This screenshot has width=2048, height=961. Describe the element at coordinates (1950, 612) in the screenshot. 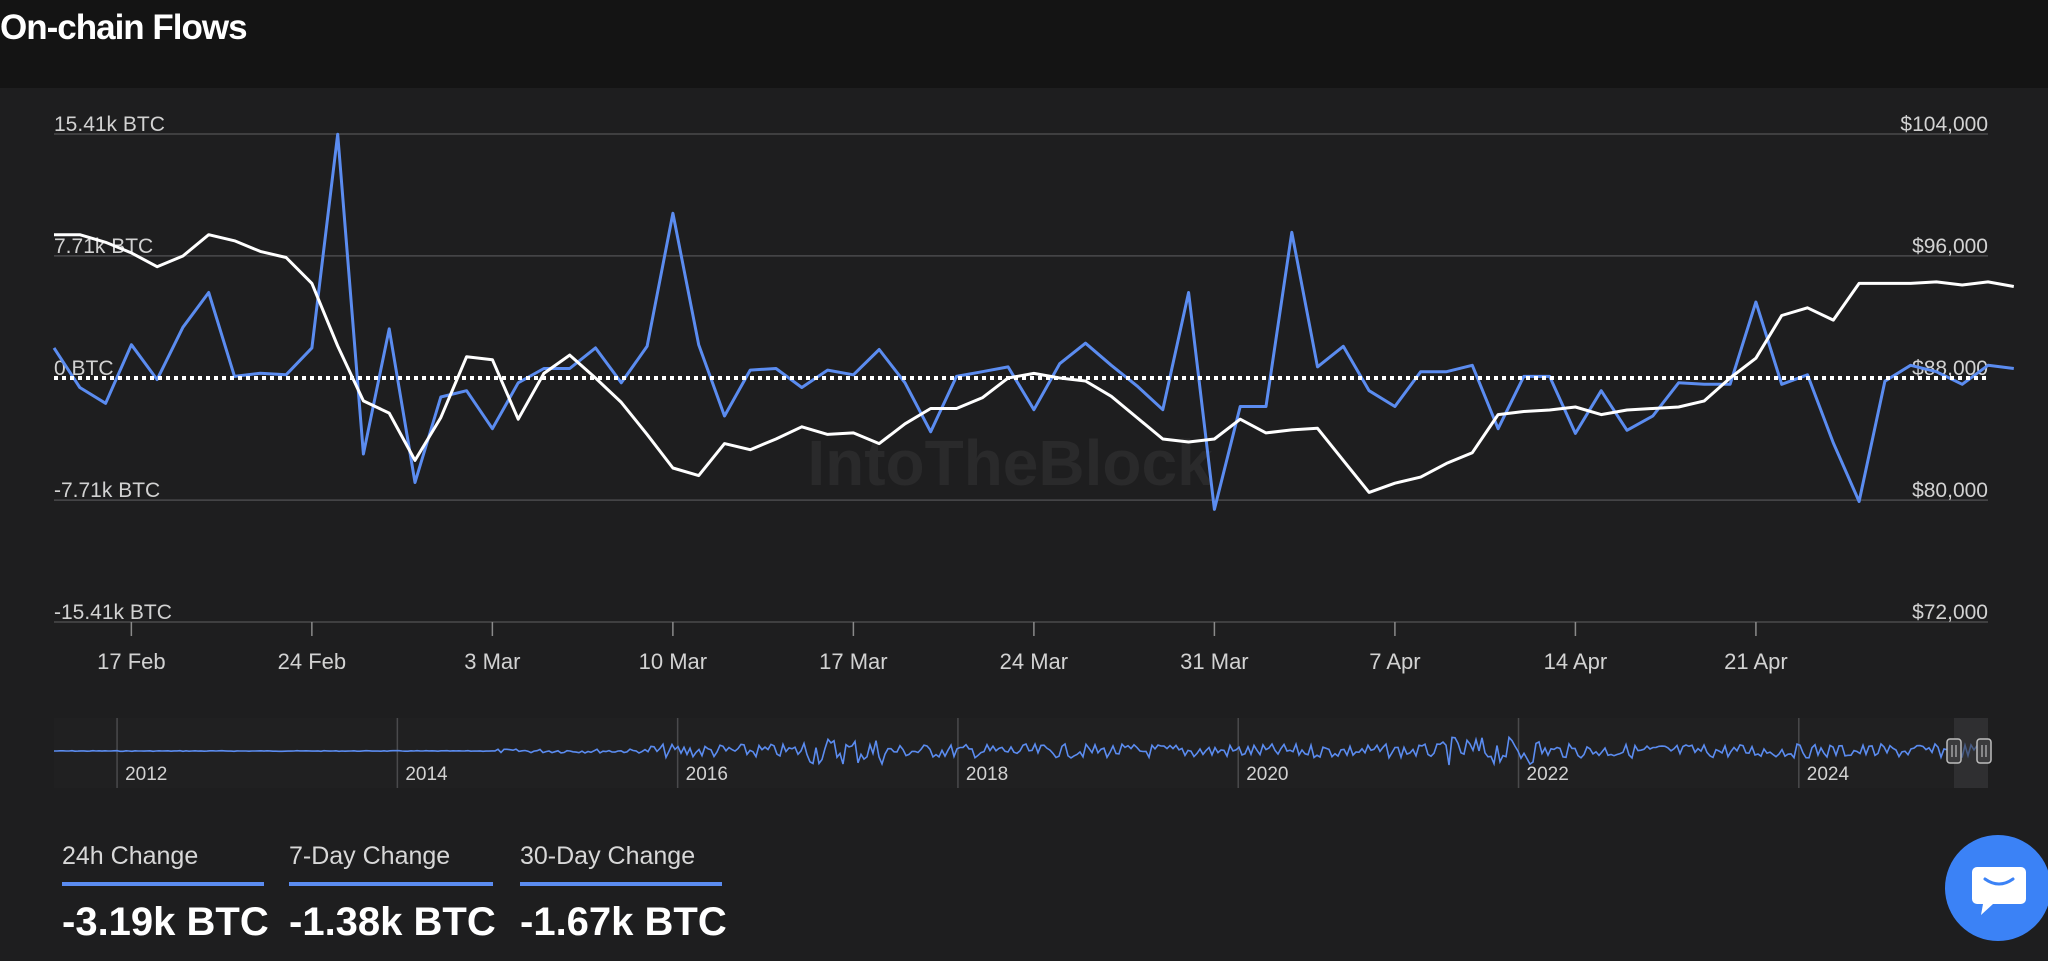

I see `right-axis-tick-label: $72,000` at that location.